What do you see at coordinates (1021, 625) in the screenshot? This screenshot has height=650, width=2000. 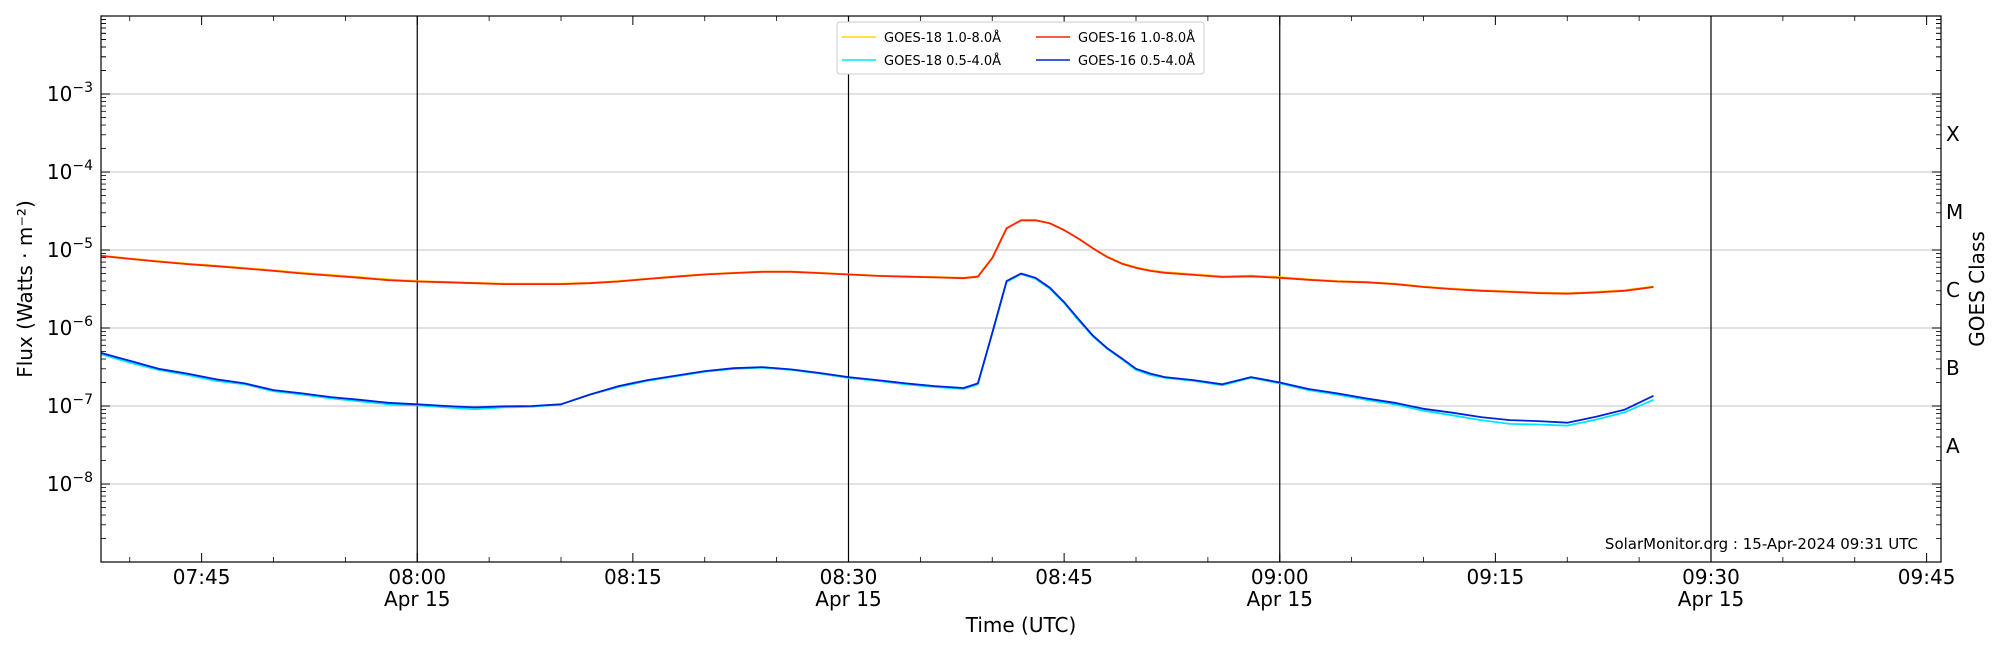 I see `x-axis-title: Time (UTC)` at bounding box center [1021, 625].